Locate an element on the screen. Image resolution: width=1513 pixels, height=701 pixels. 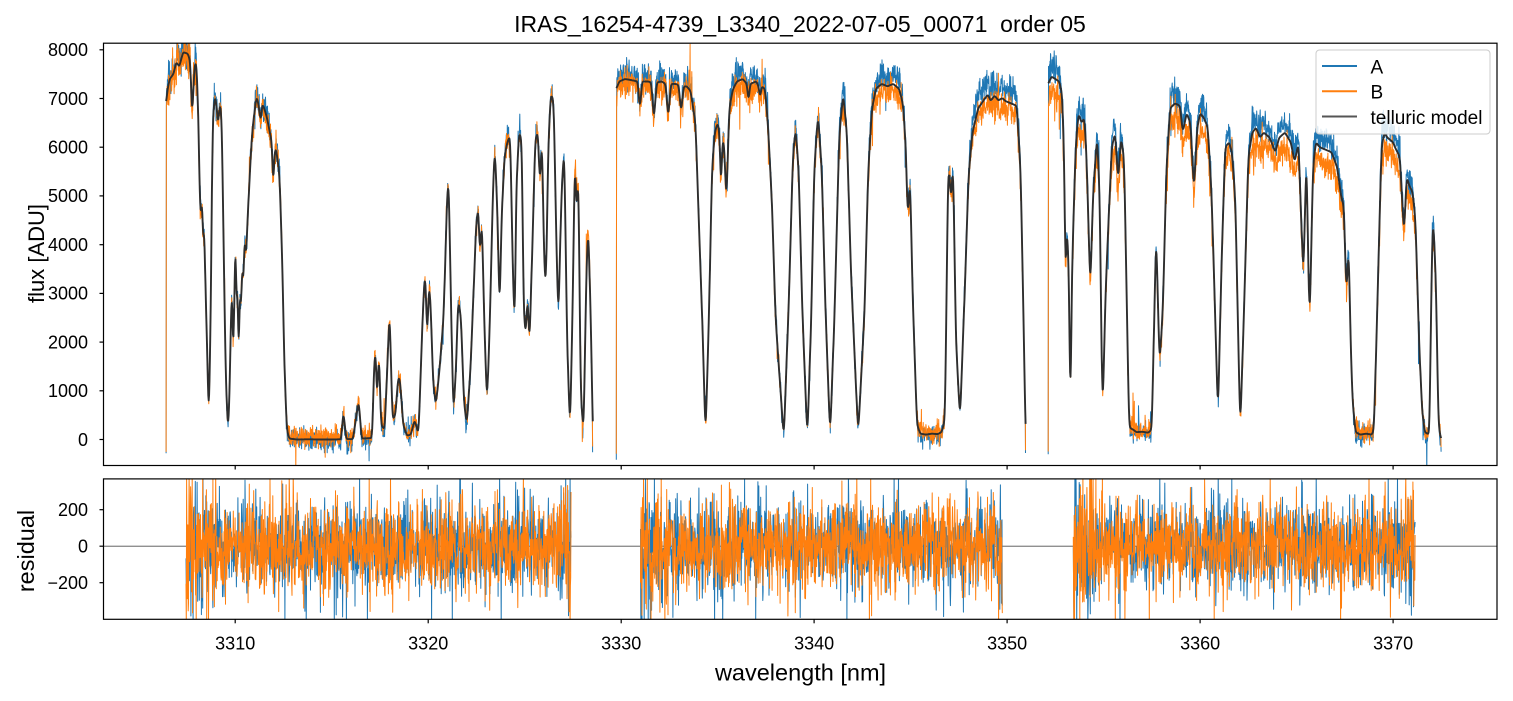
svg-text: wavelength [nm] is located at coordinates (800, 673).